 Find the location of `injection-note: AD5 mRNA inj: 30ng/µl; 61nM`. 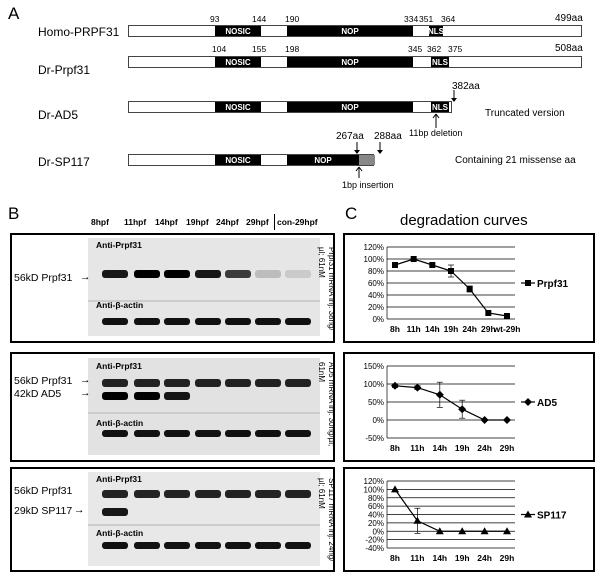

injection-note: AD5 mRNA inj: 30ng/µl; 61nM is located at coordinates (326, 407).